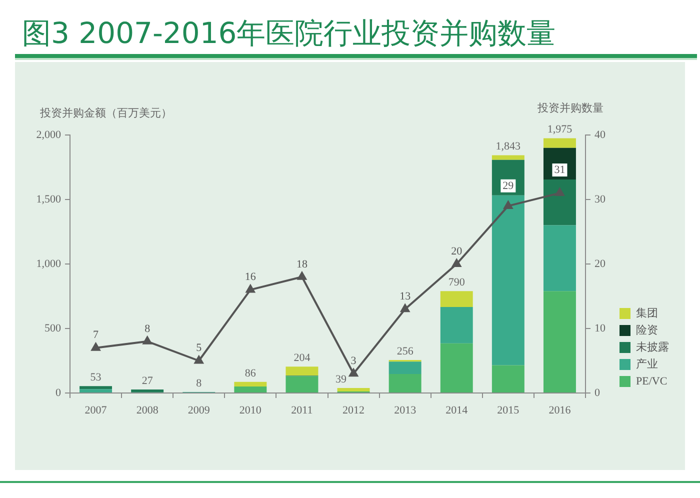  What do you see at coordinates (597, 392) in the screenshot?
I see `y2-tick-label: 0` at bounding box center [597, 392].